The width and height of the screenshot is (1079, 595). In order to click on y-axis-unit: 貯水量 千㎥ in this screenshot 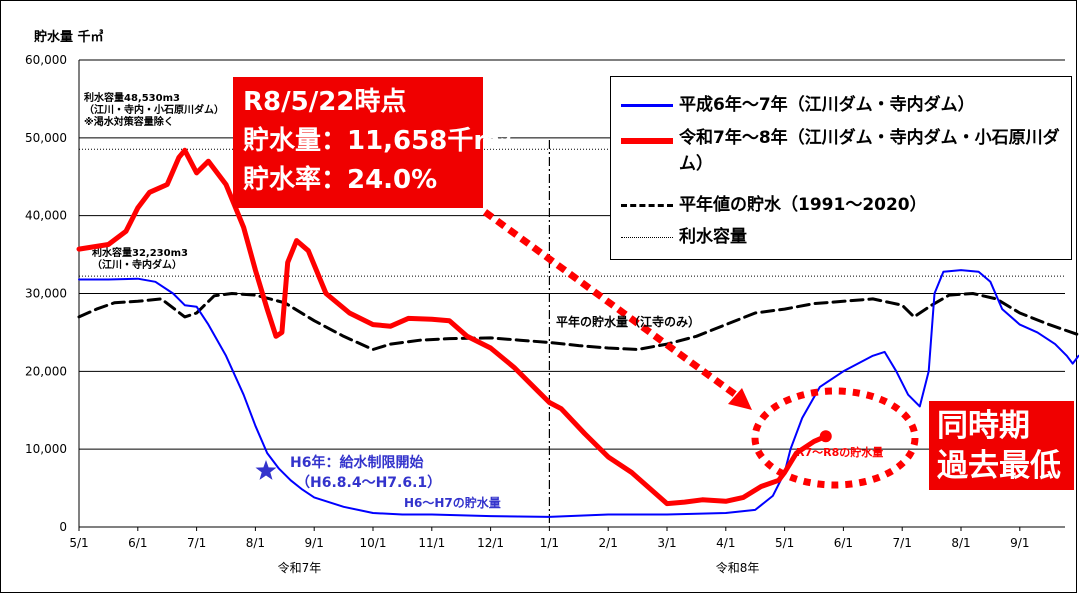, I will do `click(69, 37)`.